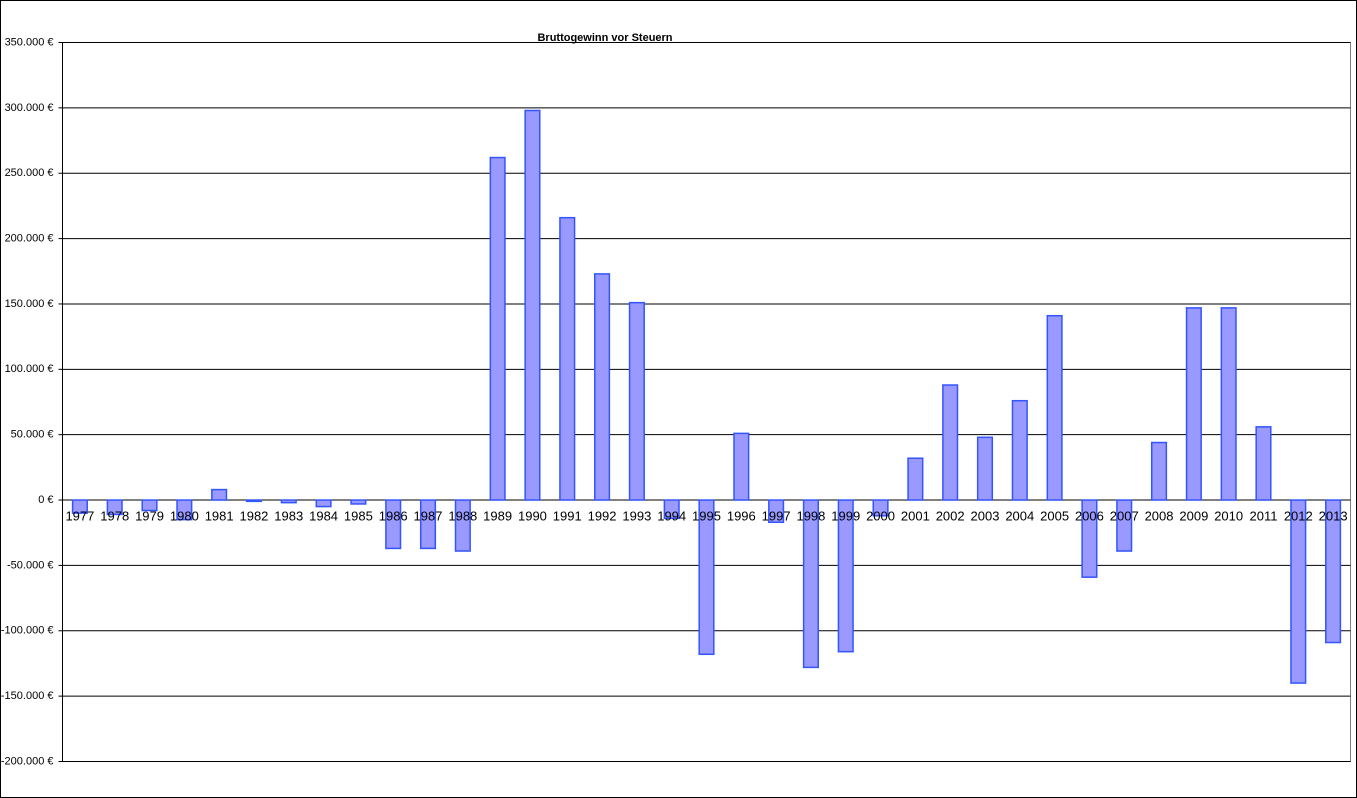 The image size is (1357, 798). Describe the element at coordinates (1193, 515) in the screenshot. I see `x-tick-label: 2009` at that location.